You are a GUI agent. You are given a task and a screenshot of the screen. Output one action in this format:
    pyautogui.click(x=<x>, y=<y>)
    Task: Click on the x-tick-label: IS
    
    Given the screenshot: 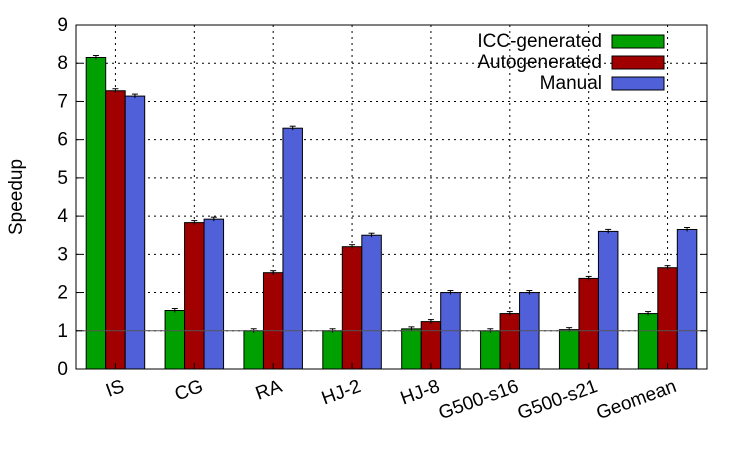 What is the action you would take?
    pyautogui.click(x=115, y=389)
    